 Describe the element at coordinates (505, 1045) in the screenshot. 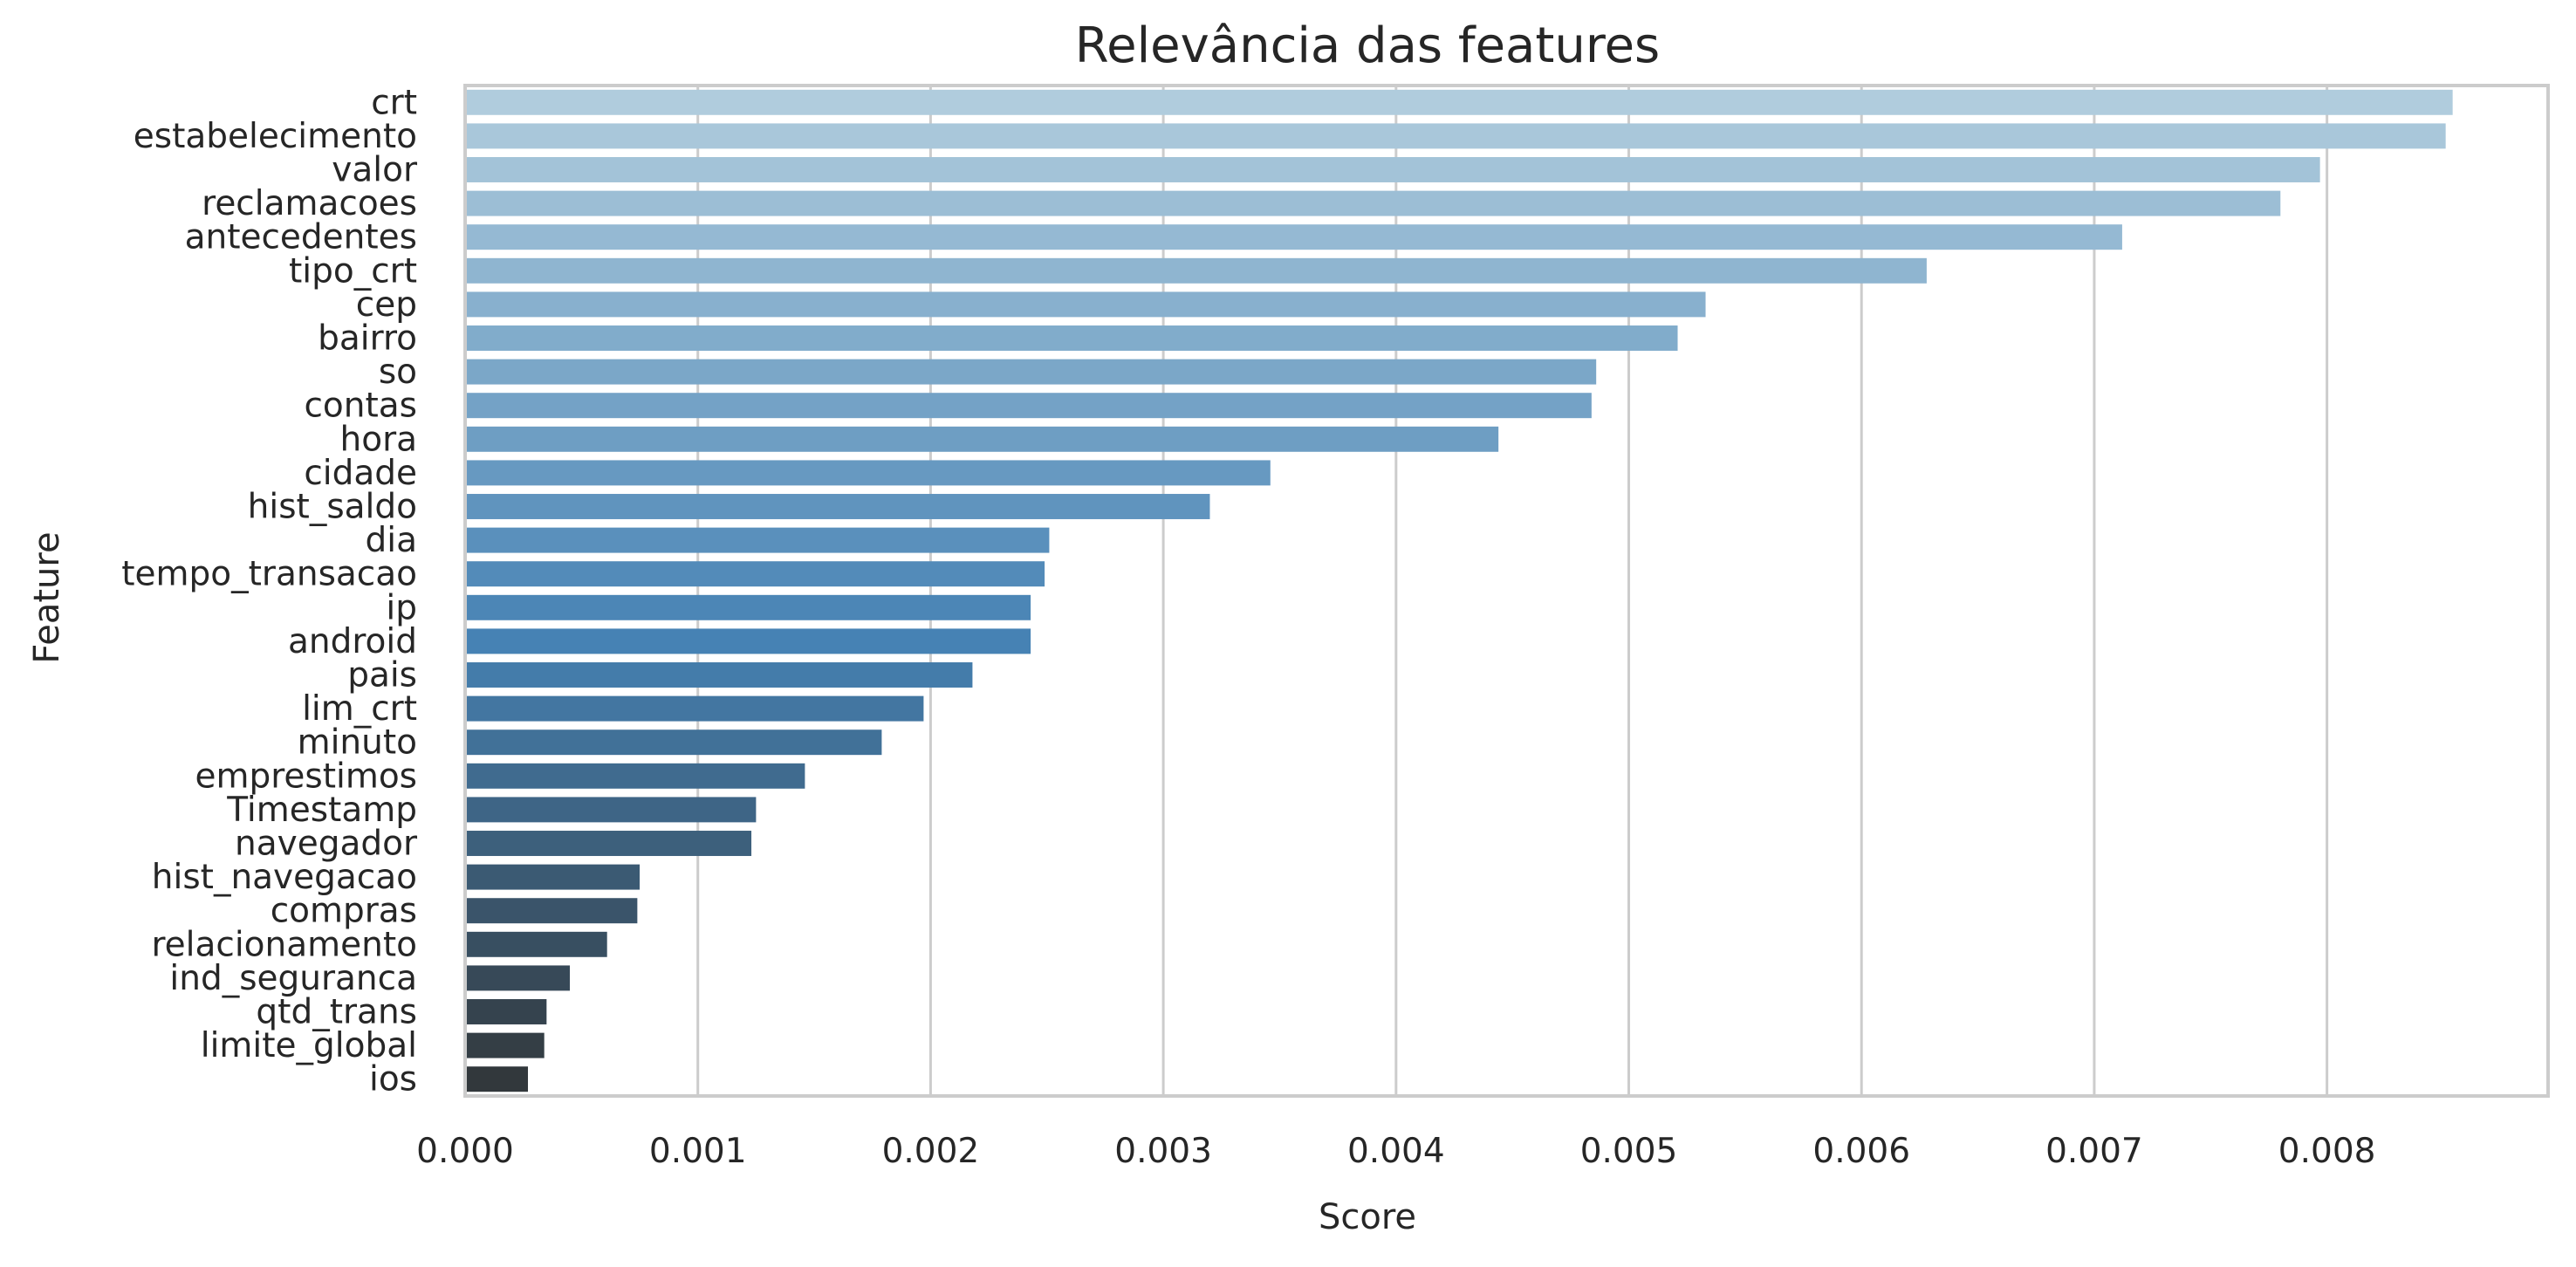

I see `bar-limite-global` at that location.